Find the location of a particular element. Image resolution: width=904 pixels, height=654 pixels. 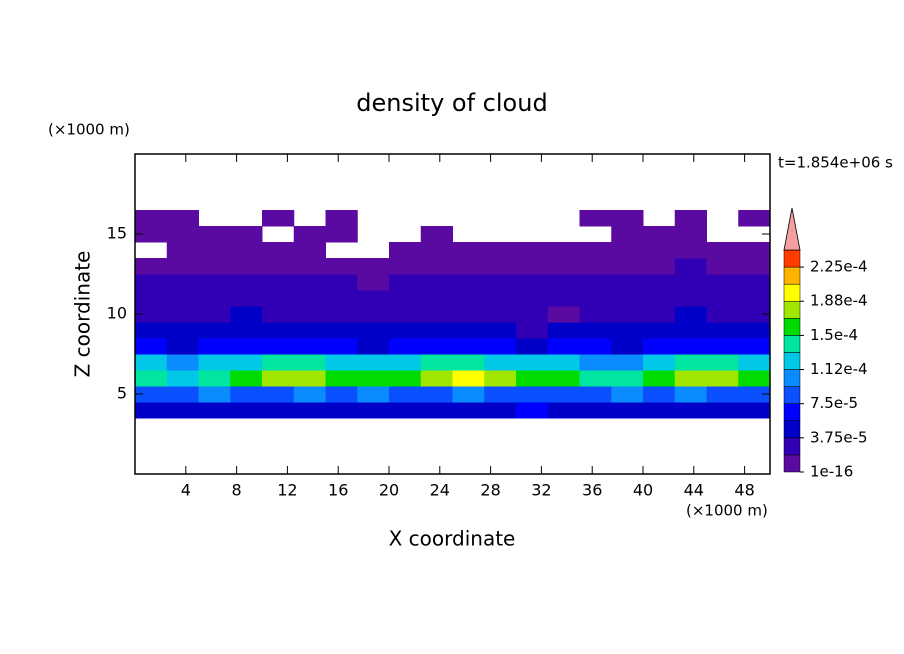

colorbar-tick-label: 1.12e-4 is located at coordinates (839, 369).